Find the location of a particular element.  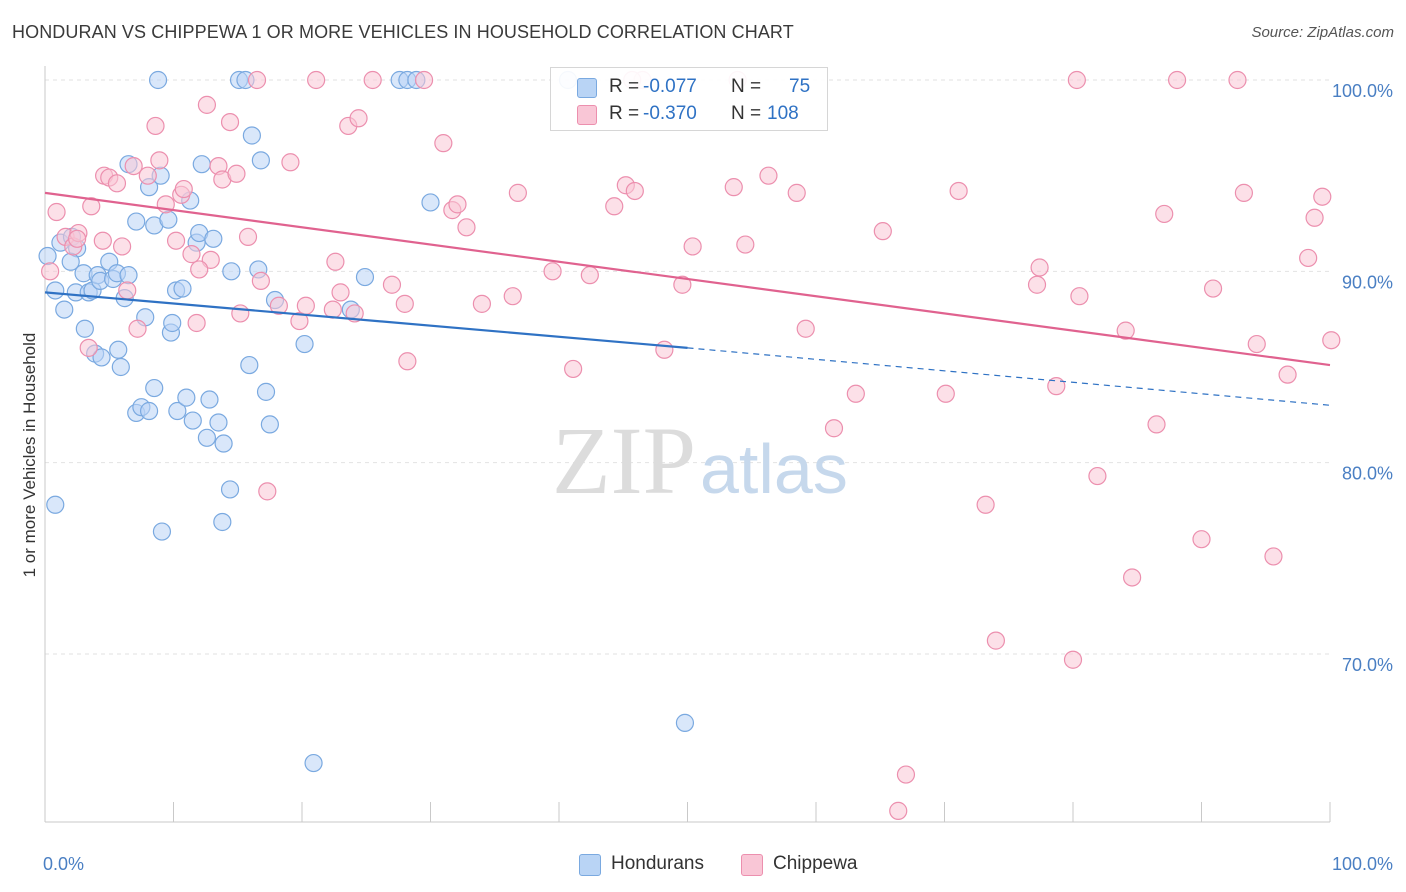

r-value: -0.370 is located at coordinates (670, 113).